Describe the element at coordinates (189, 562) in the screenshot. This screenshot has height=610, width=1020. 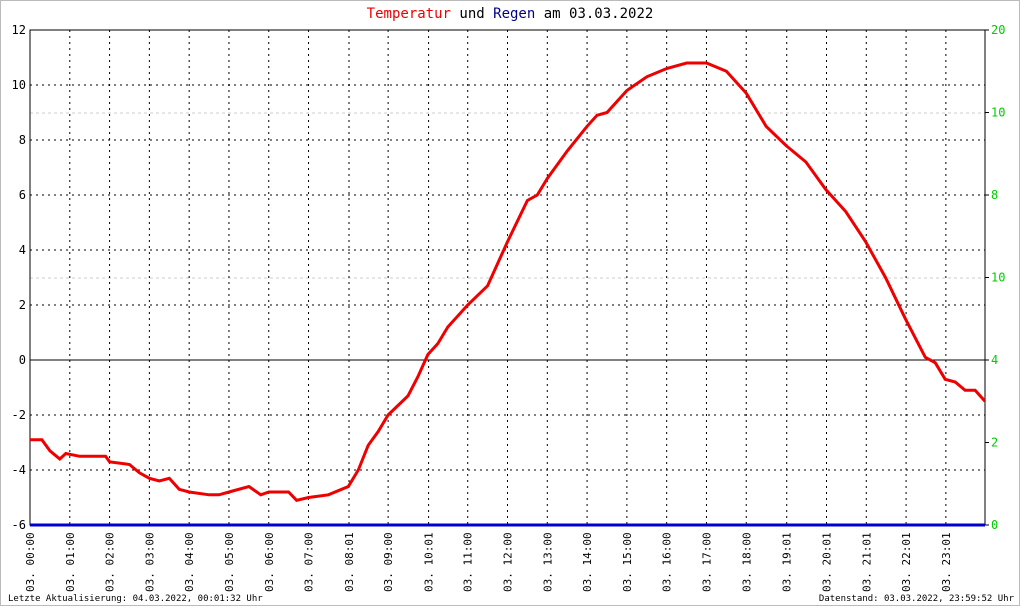
I see `x-tick-label: 03. 04:00` at that location.